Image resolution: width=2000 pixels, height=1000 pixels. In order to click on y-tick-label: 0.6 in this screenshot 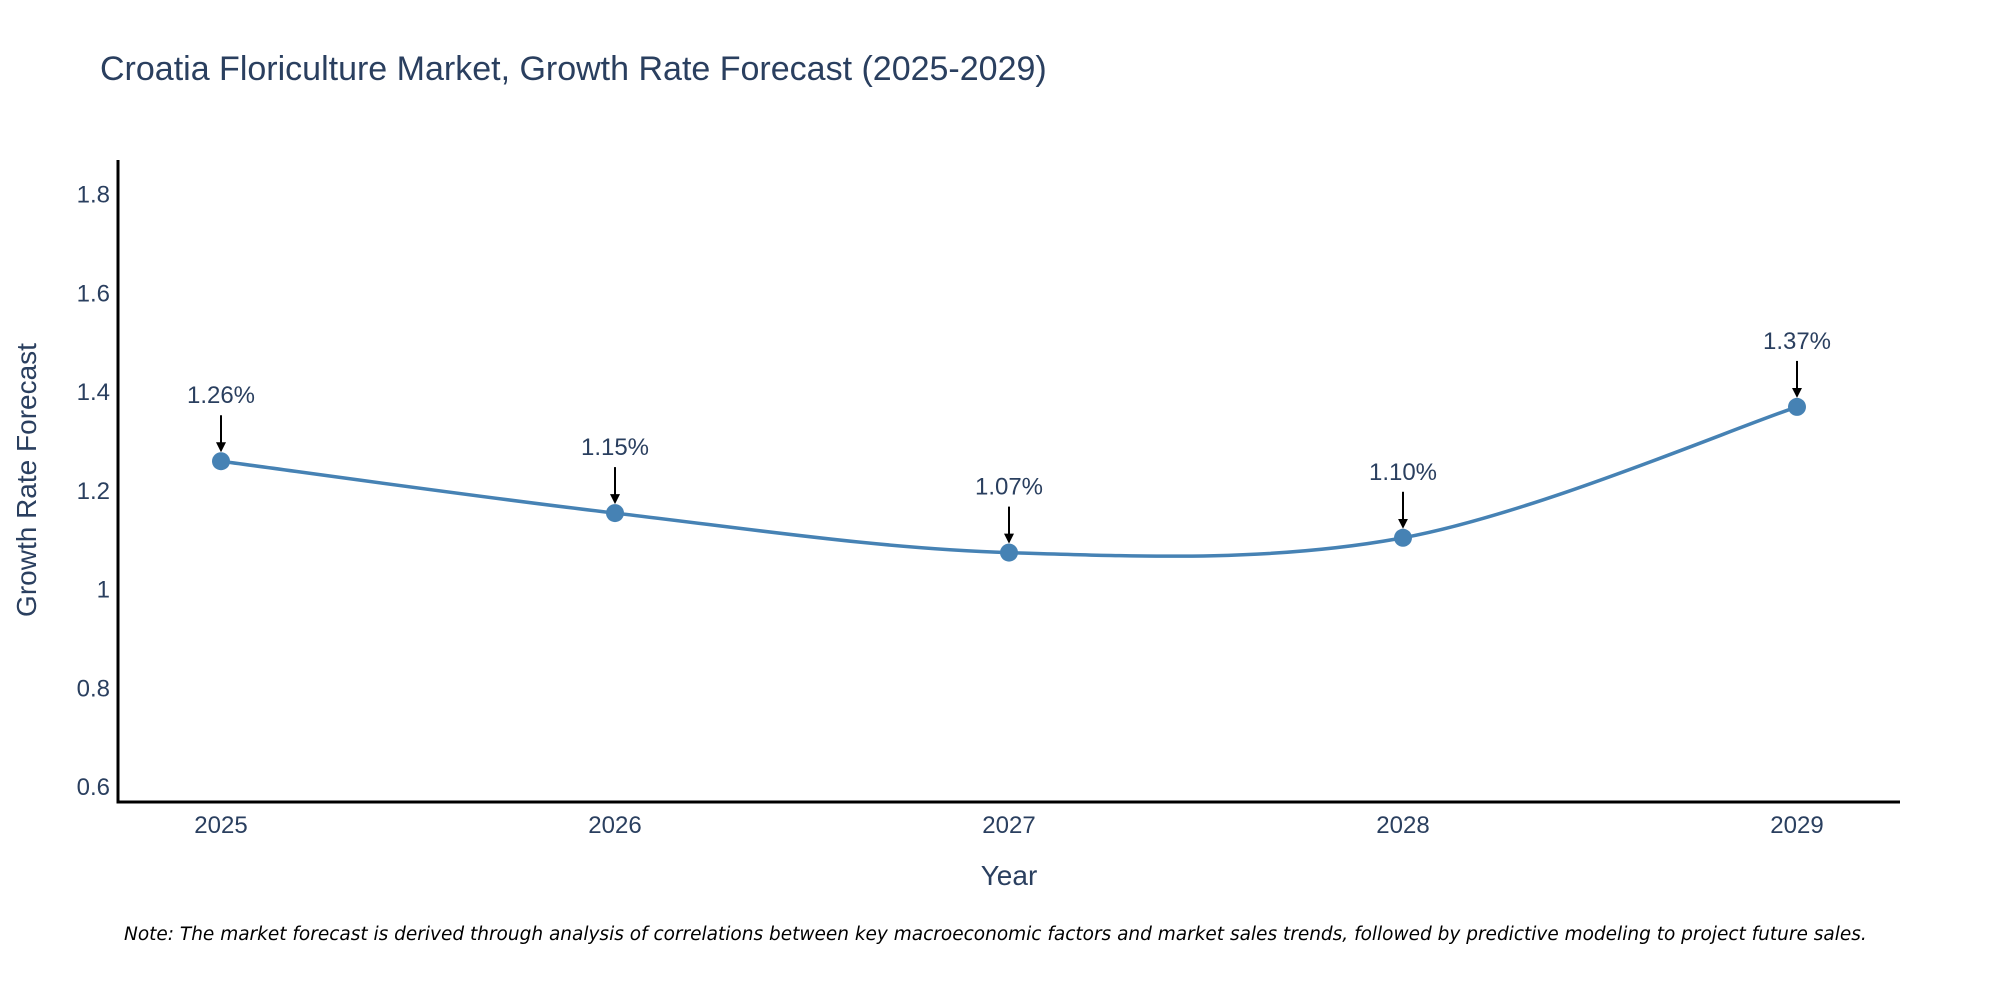, I will do `click(93, 787)`.